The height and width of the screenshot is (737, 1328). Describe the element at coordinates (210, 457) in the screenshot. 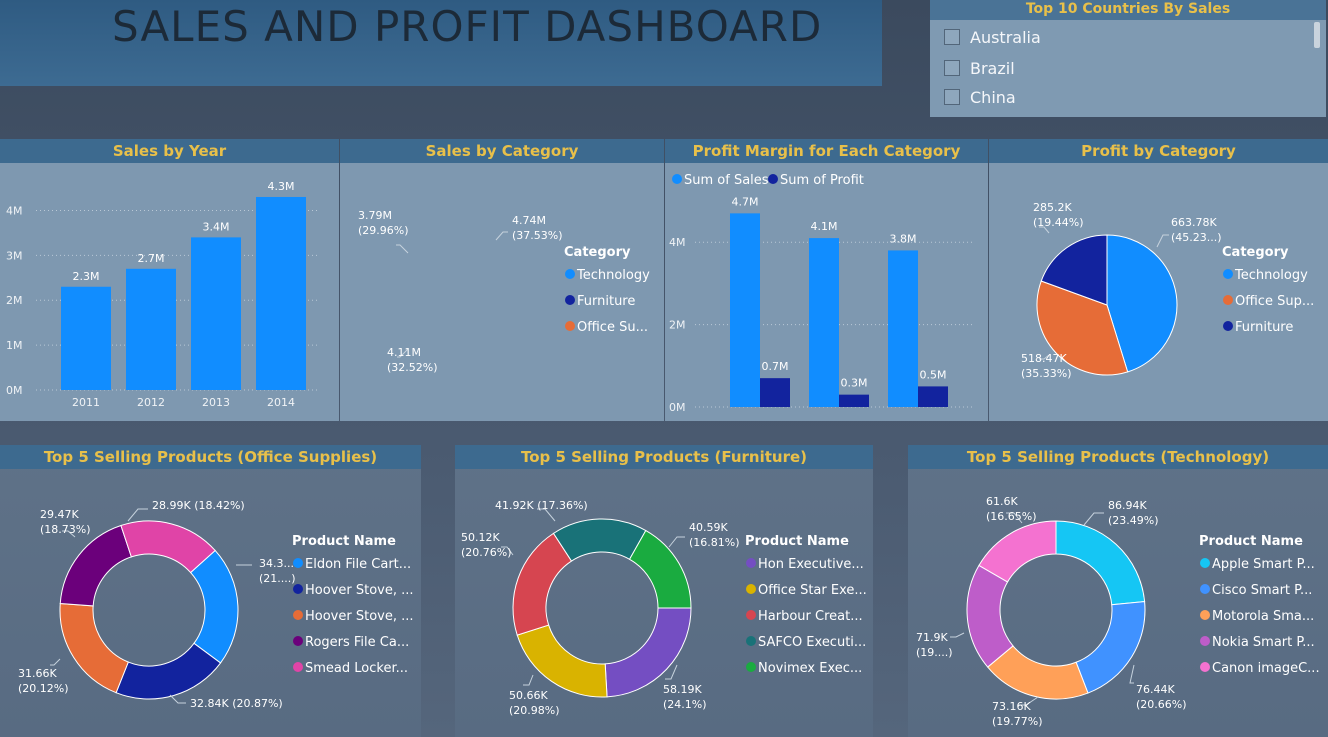

I see `chart-title: Top 5 Selling Products (Office Supplies)` at that location.